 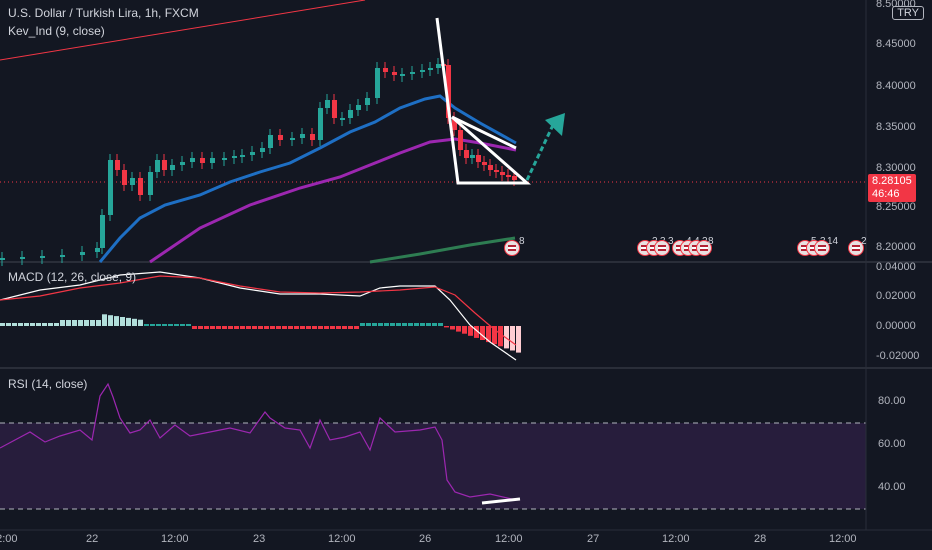 I want to click on last-price-value: 8.28105, so click(x=892, y=181).